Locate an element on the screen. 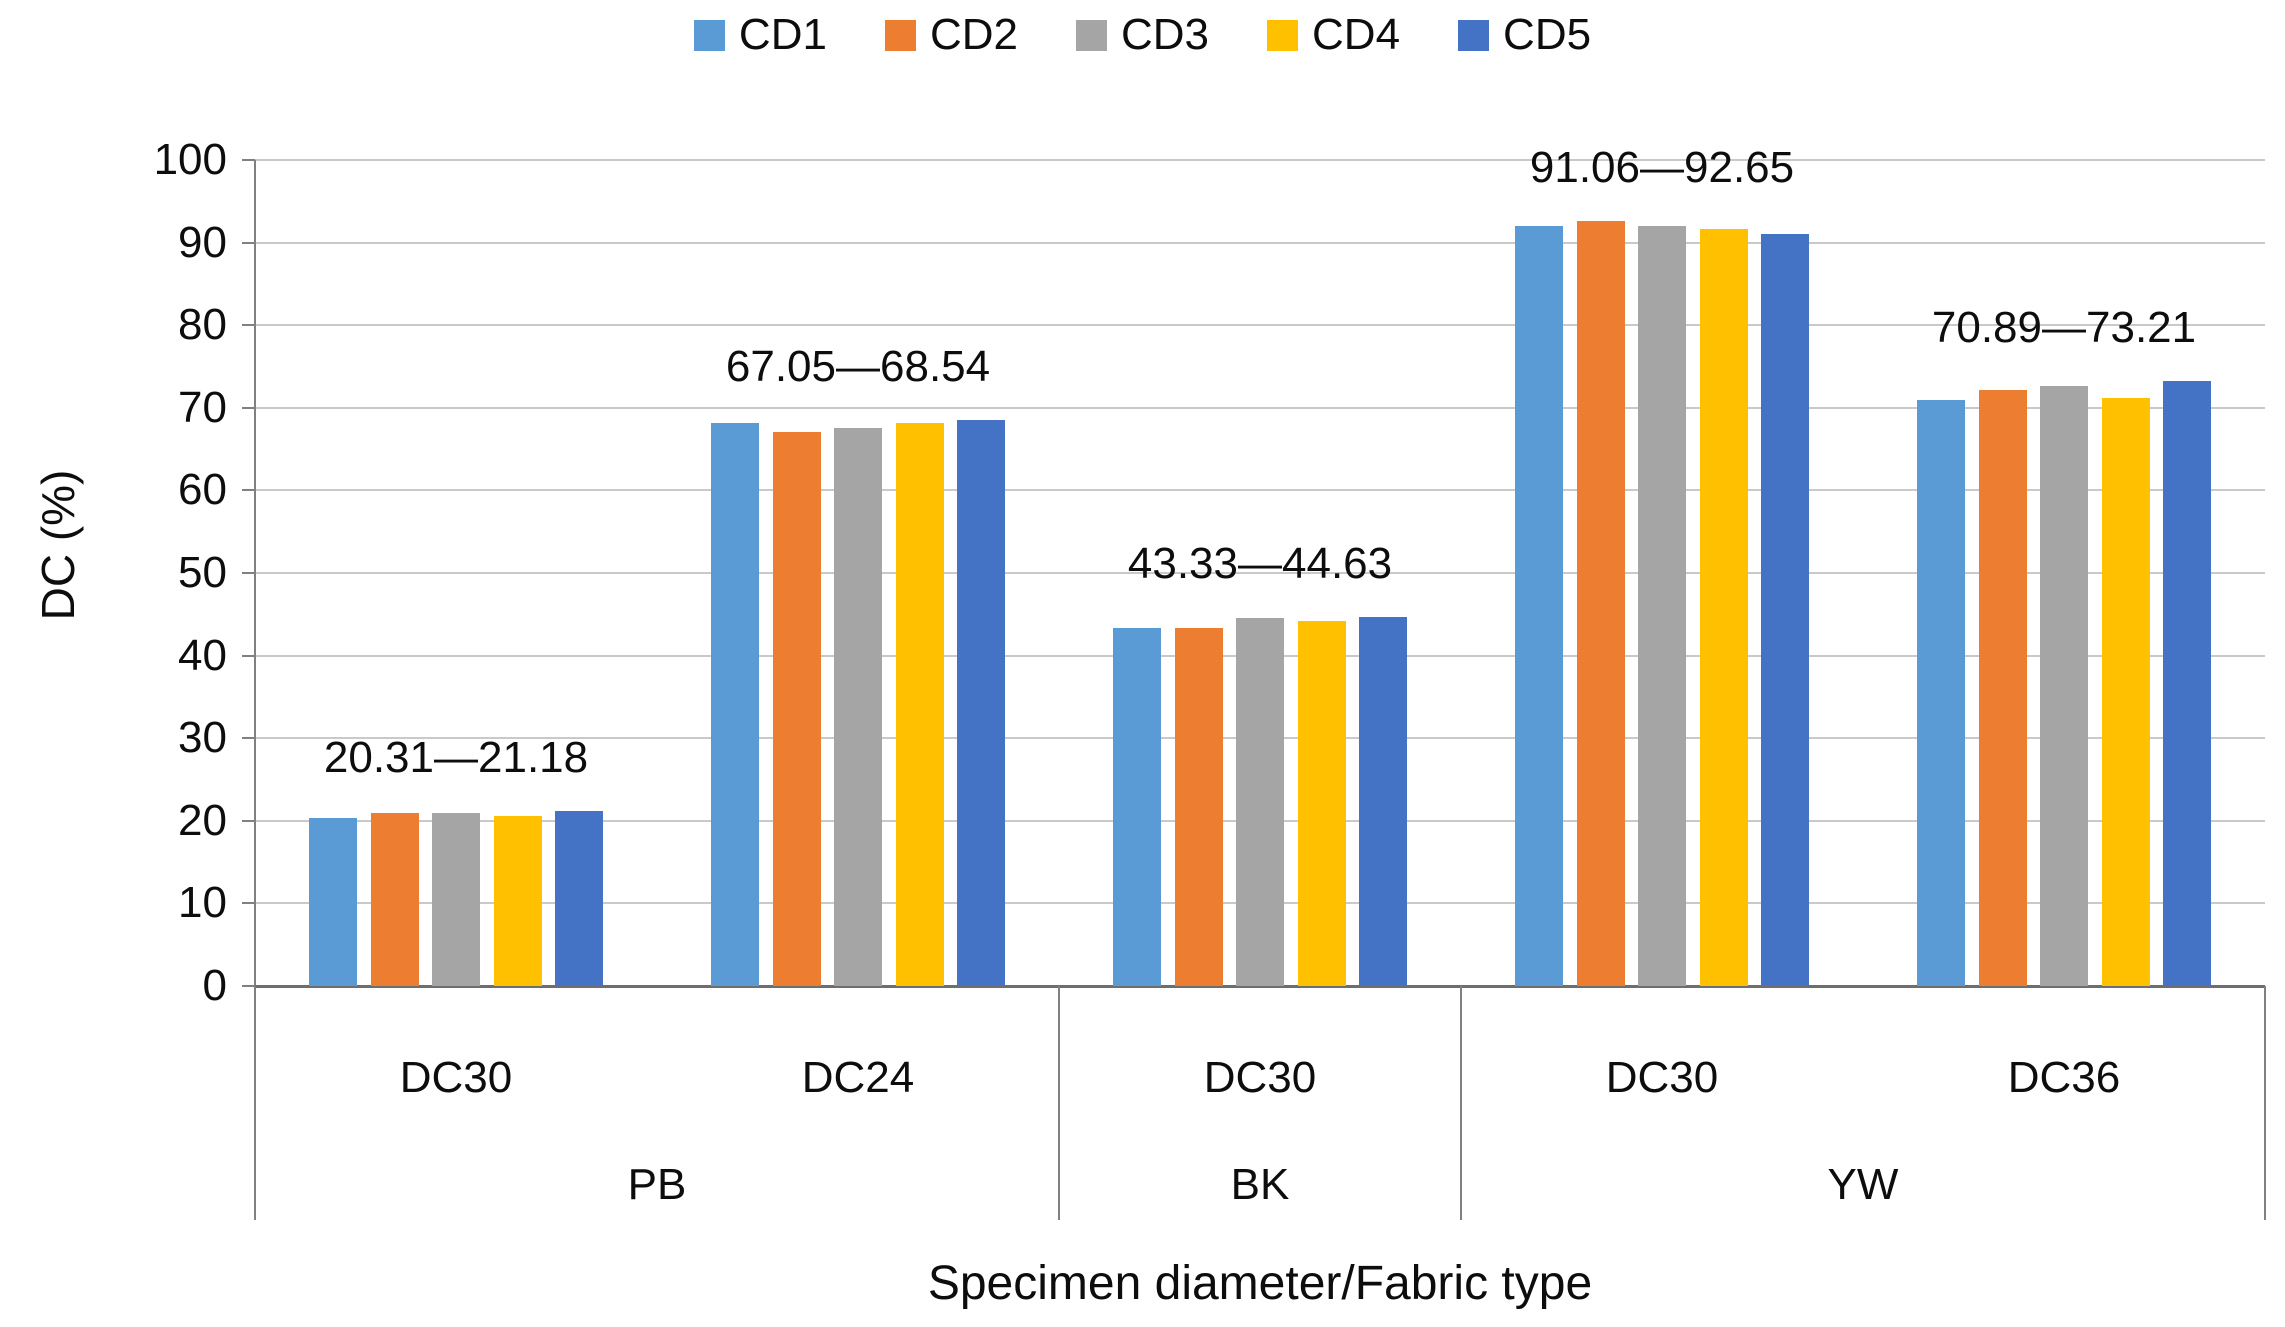 The image size is (2285, 1327). cd5-swatch-icon is located at coordinates (1474, 35).